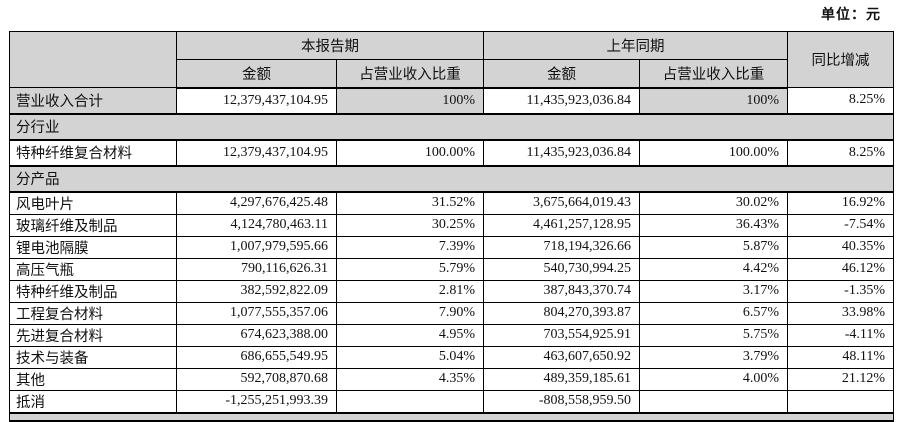 Image resolution: width=900 pixels, height=422 pixels. I want to click on table-row-elimination: 抵消 -1,255,251,993.39 -808,558,959.50, so click(451, 401).